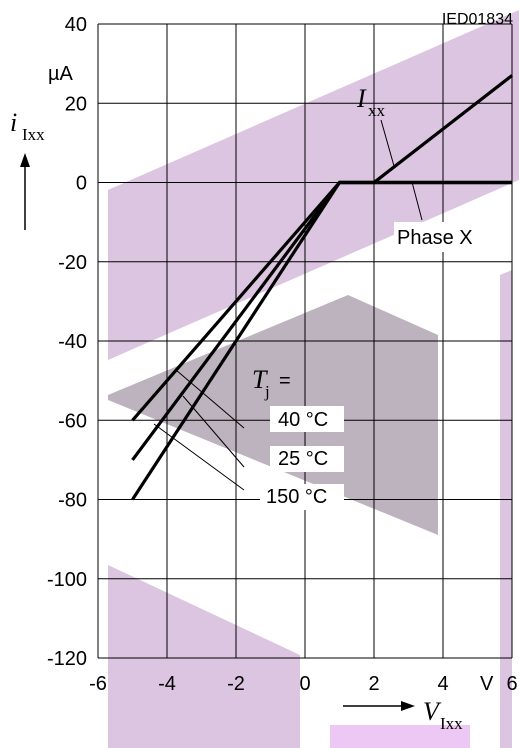 This screenshot has width=519, height=748. What do you see at coordinates (72, 263) in the screenshot?
I see `y-tick-label-3: -20` at bounding box center [72, 263].